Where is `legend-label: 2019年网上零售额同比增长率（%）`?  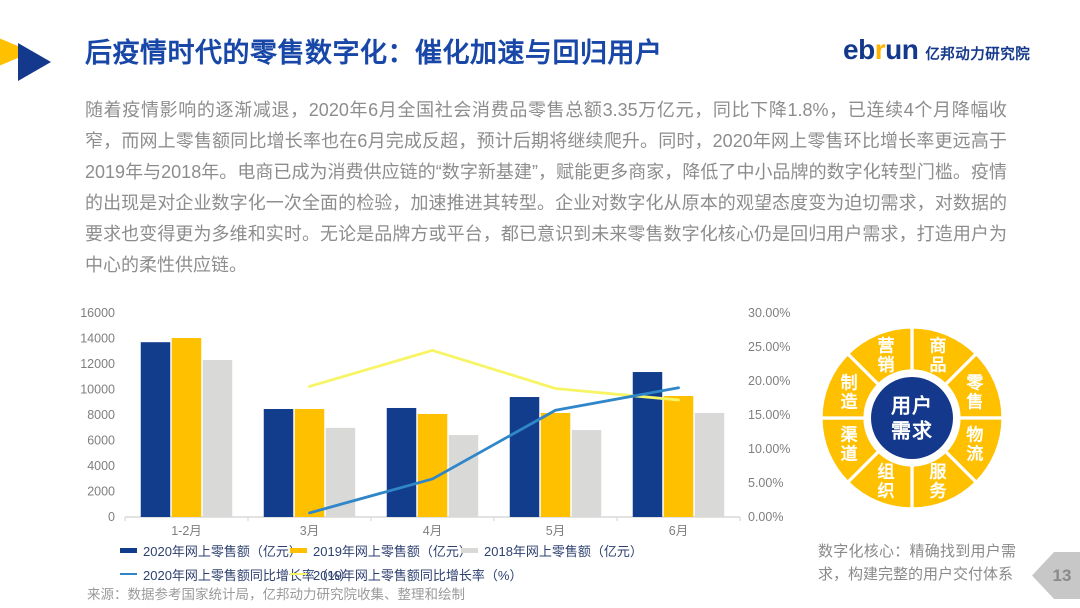 legend-label: 2019年网上零售额同比增长率（%） is located at coordinates (418, 575).